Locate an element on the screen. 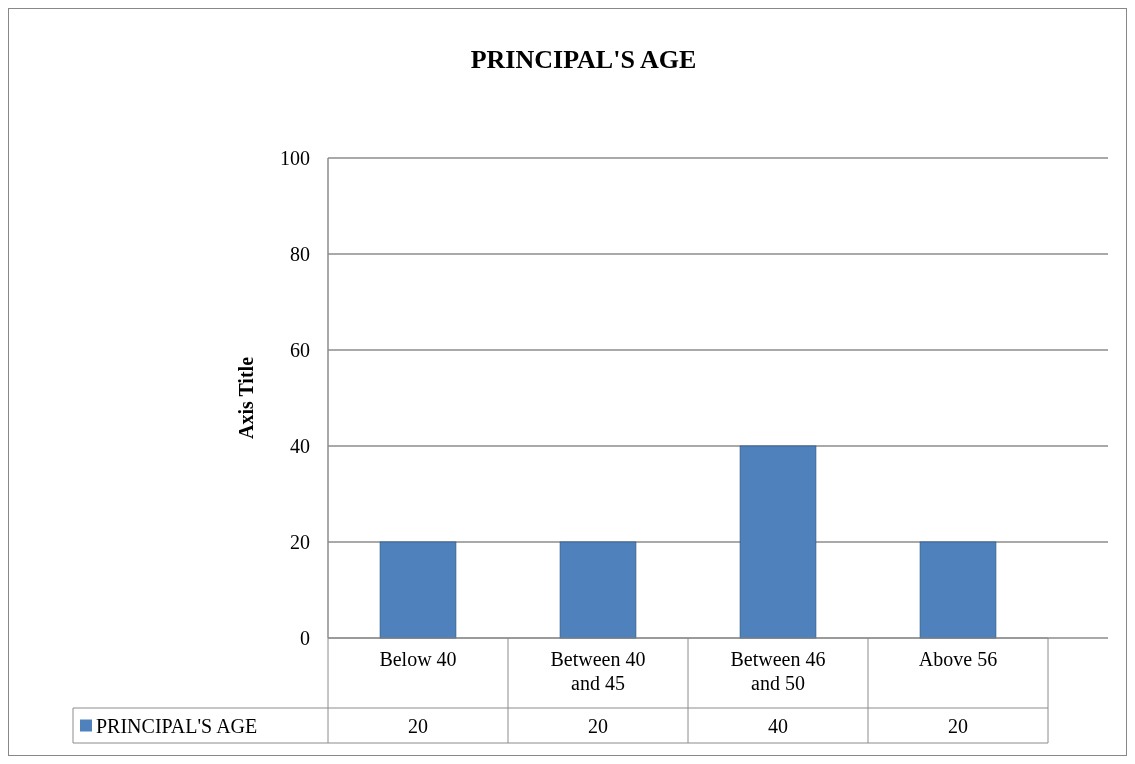  y-tick-label: 60 is located at coordinates (300, 350).